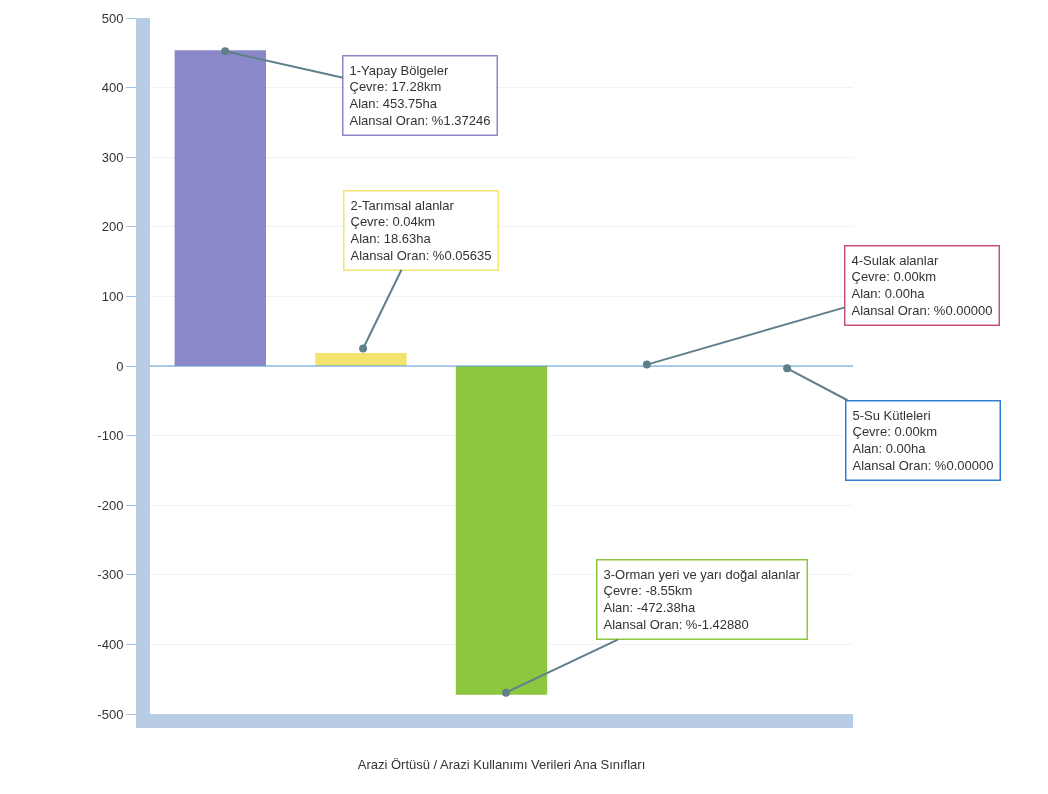  Describe the element at coordinates (110, 644) in the screenshot. I see `y-tick-label: -400` at that location.